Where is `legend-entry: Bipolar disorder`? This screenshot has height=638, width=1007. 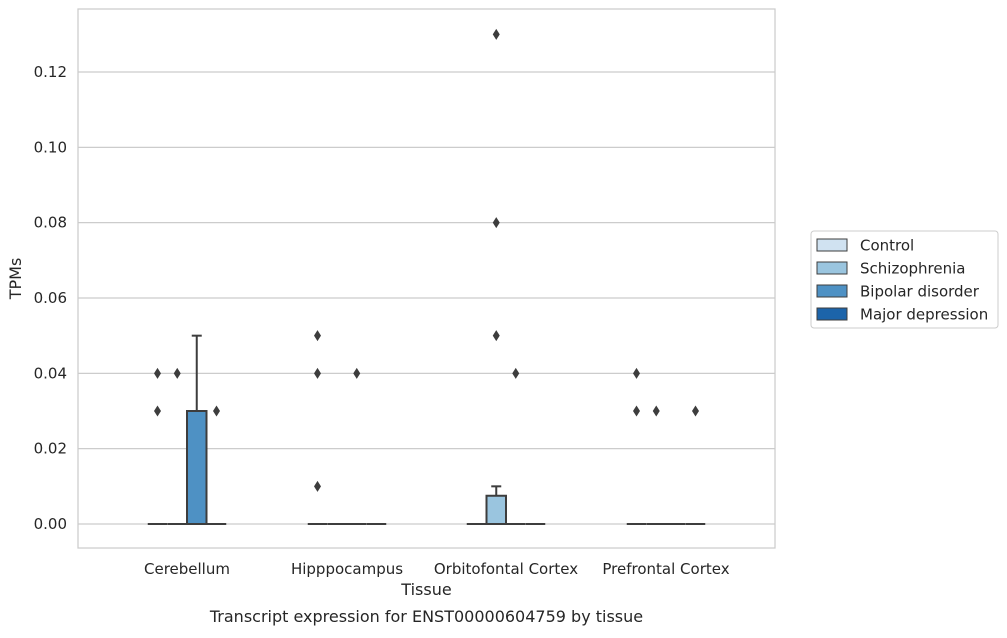
legend-entry: Bipolar disorder is located at coordinates (898, 292).